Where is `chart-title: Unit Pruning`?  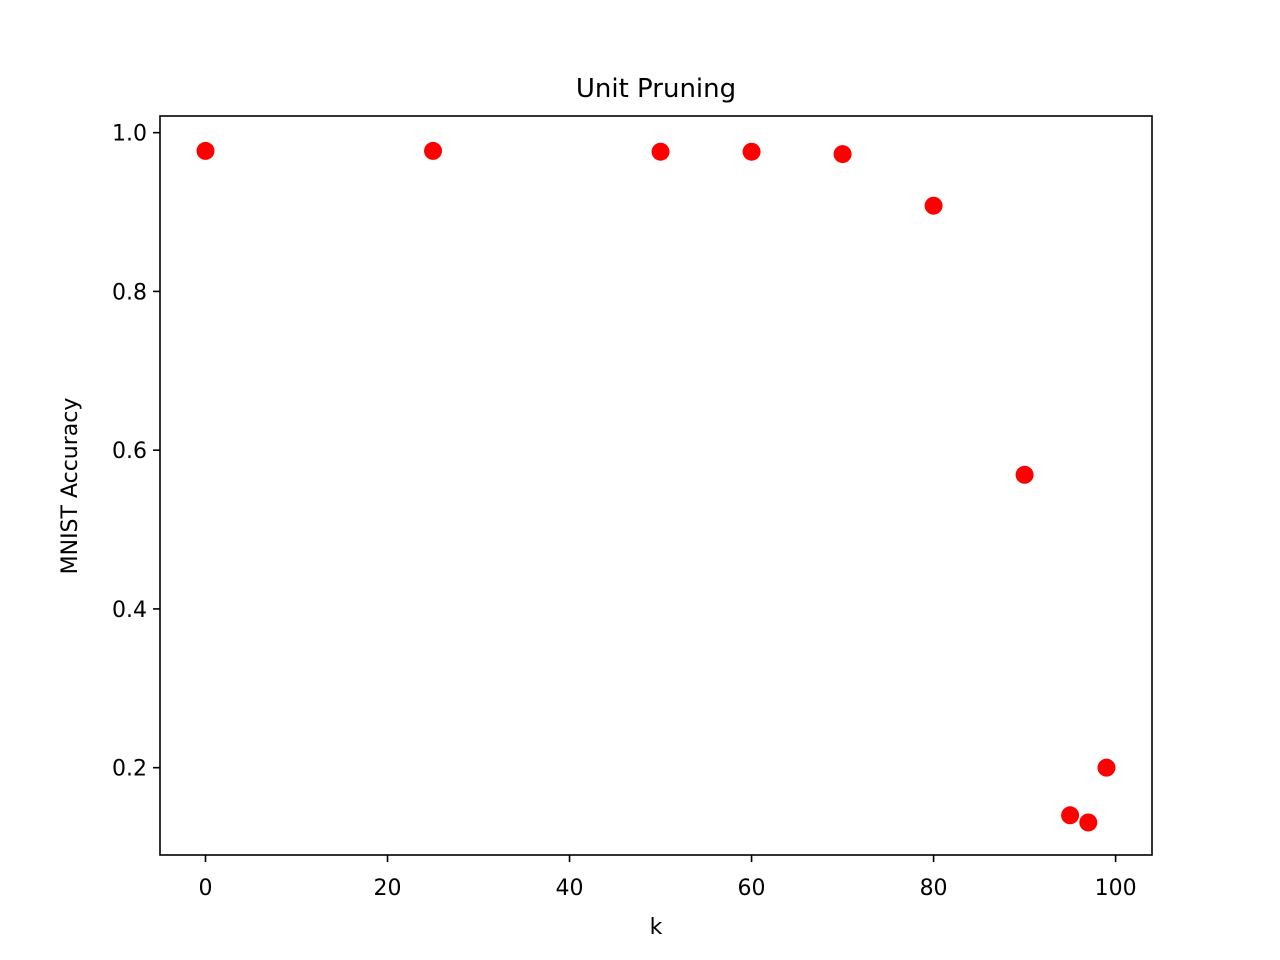
chart-title: Unit Pruning is located at coordinates (656, 89).